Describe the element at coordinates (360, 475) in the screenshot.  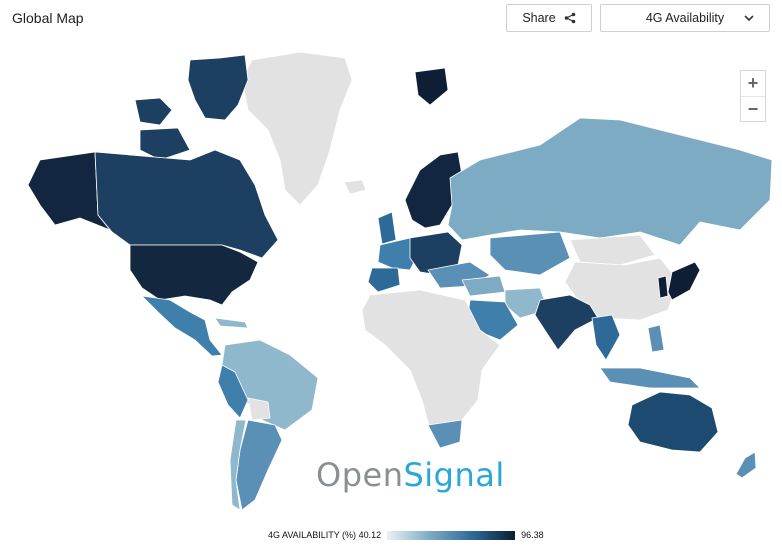
I see `logo-open: Open` at that location.